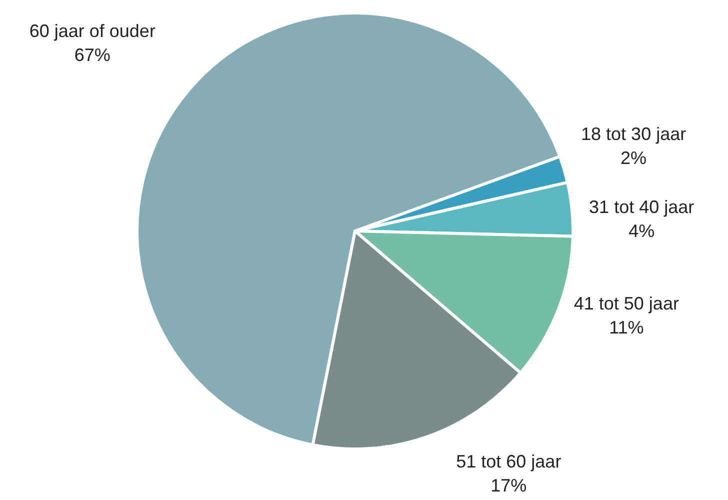 This screenshot has height=500, width=728. Describe the element at coordinates (509, 462) in the screenshot. I see `slice-label: 51 tot 60 jaar` at that location.